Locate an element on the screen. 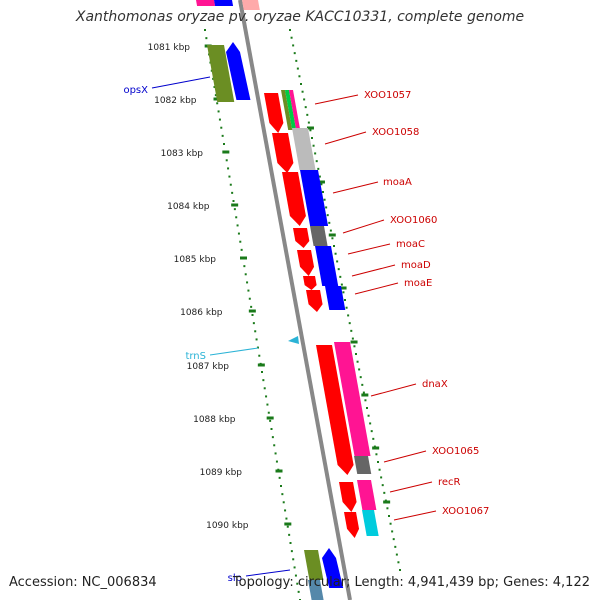 The height and width of the screenshot is (604, 600). scale-label: 1081 kbp is located at coordinates (169, 48).